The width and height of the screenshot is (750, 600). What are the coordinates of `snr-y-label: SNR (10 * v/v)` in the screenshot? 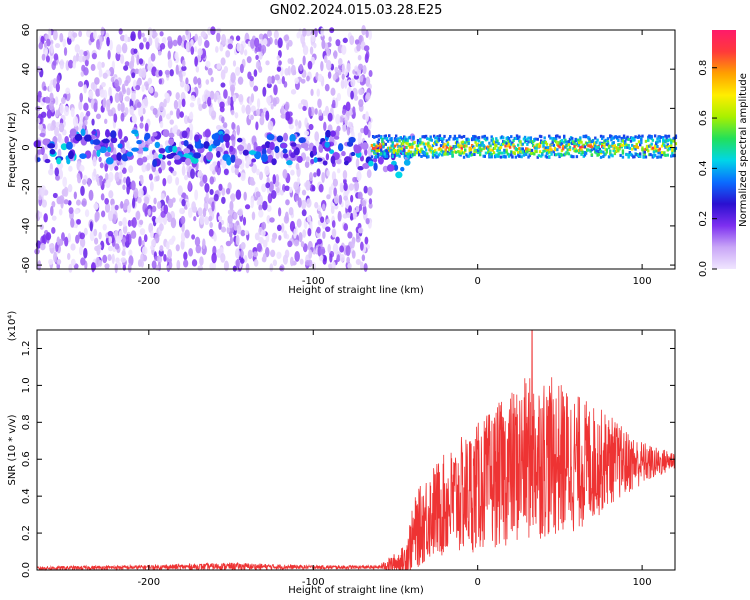 It's located at (12, 449).